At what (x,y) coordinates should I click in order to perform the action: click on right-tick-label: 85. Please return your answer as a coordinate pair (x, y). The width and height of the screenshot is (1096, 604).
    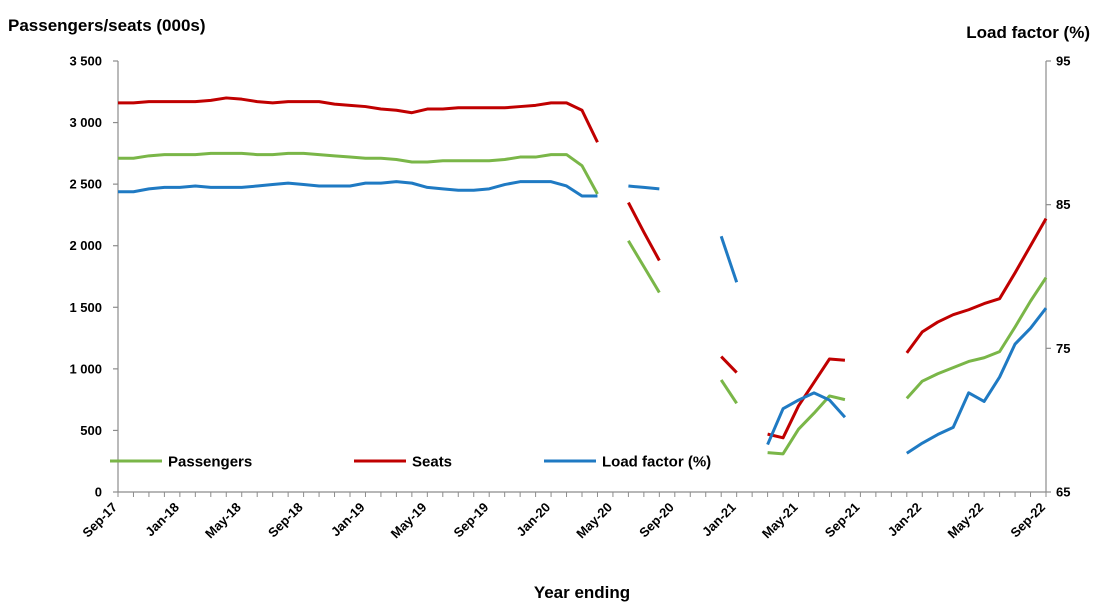
    Looking at the image, I should click on (1063, 204).